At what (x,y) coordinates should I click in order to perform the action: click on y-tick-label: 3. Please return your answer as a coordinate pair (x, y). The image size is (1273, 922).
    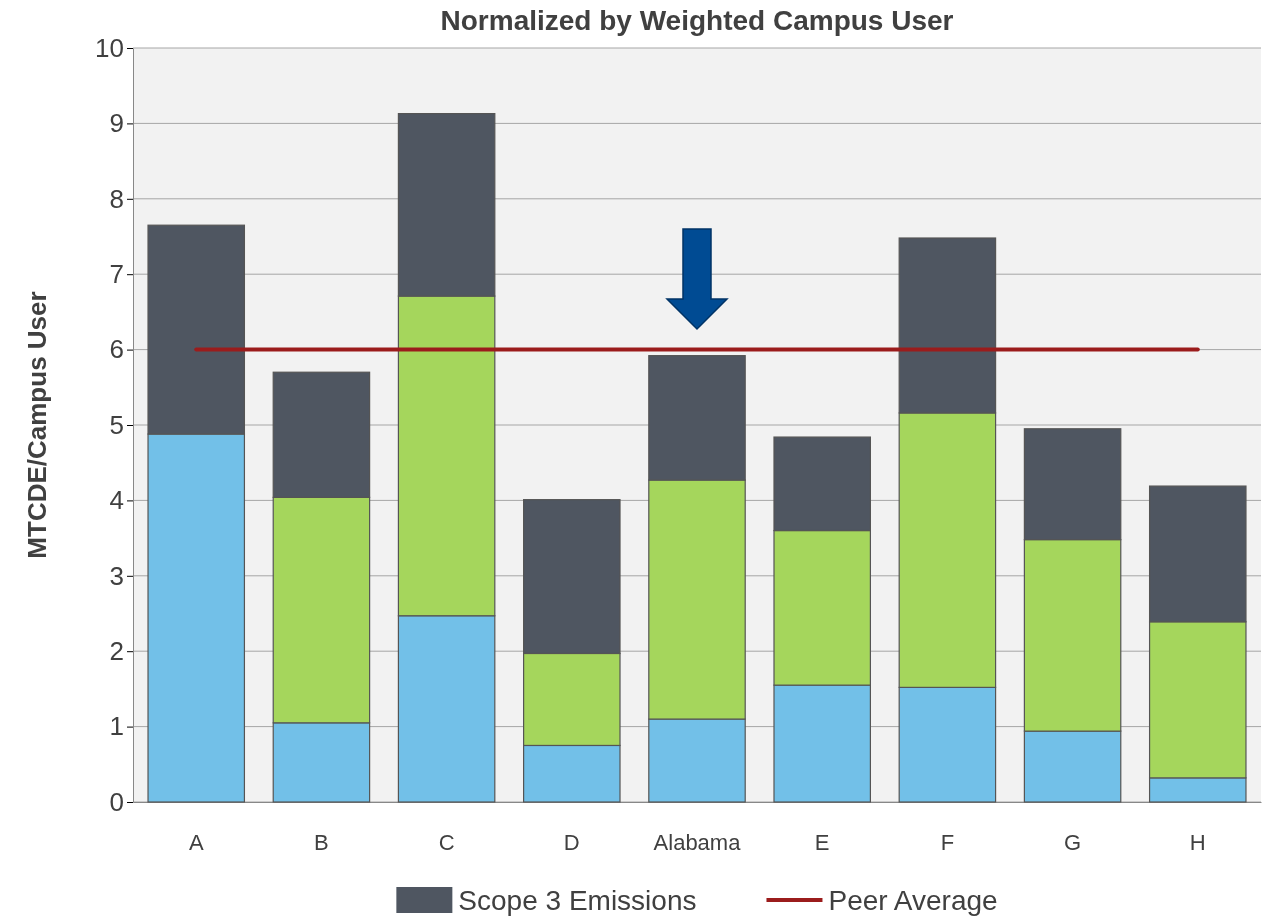
    Looking at the image, I should click on (116, 575).